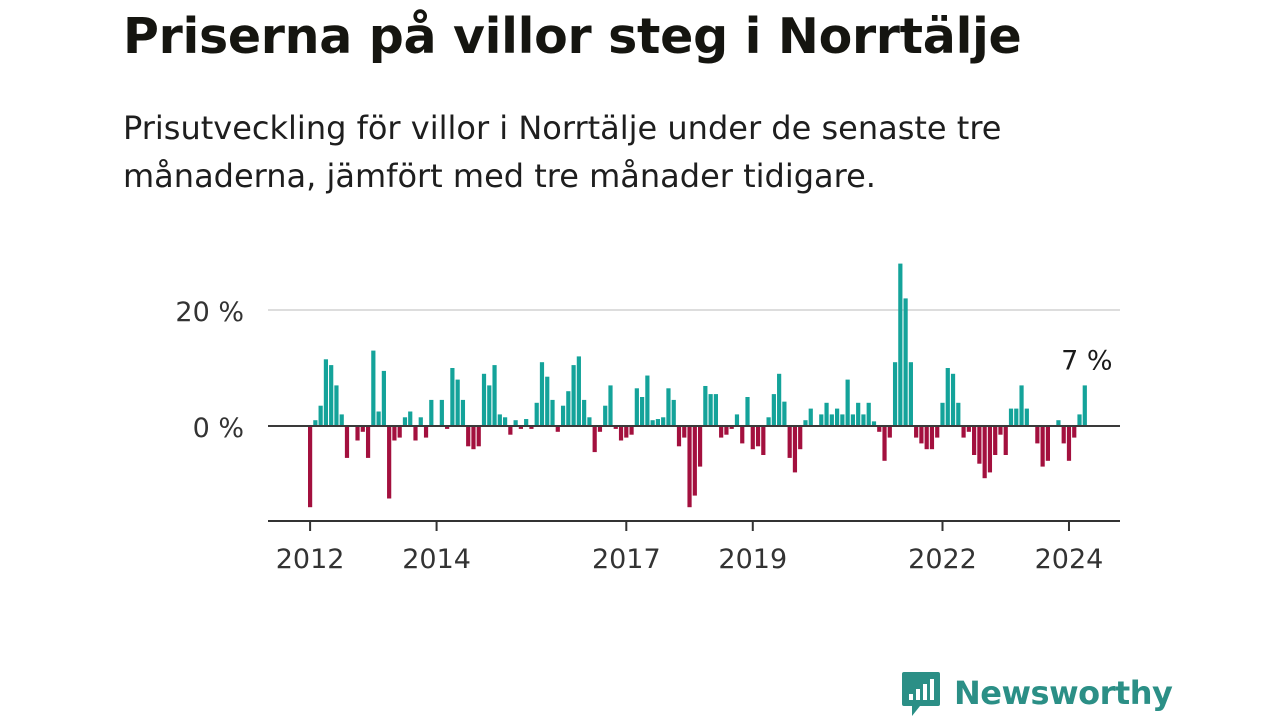 Image resolution: width=1280 pixels, height=720 pixels. Describe the element at coordinates (626, 559) in the screenshot. I see `x-tick-label: 2017` at that location.